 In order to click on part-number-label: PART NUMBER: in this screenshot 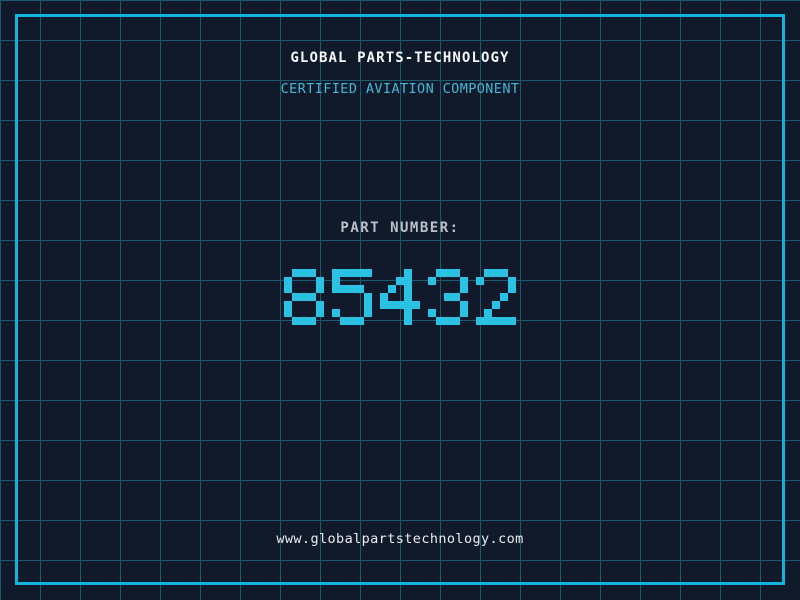, I will do `click(400, 228)`.